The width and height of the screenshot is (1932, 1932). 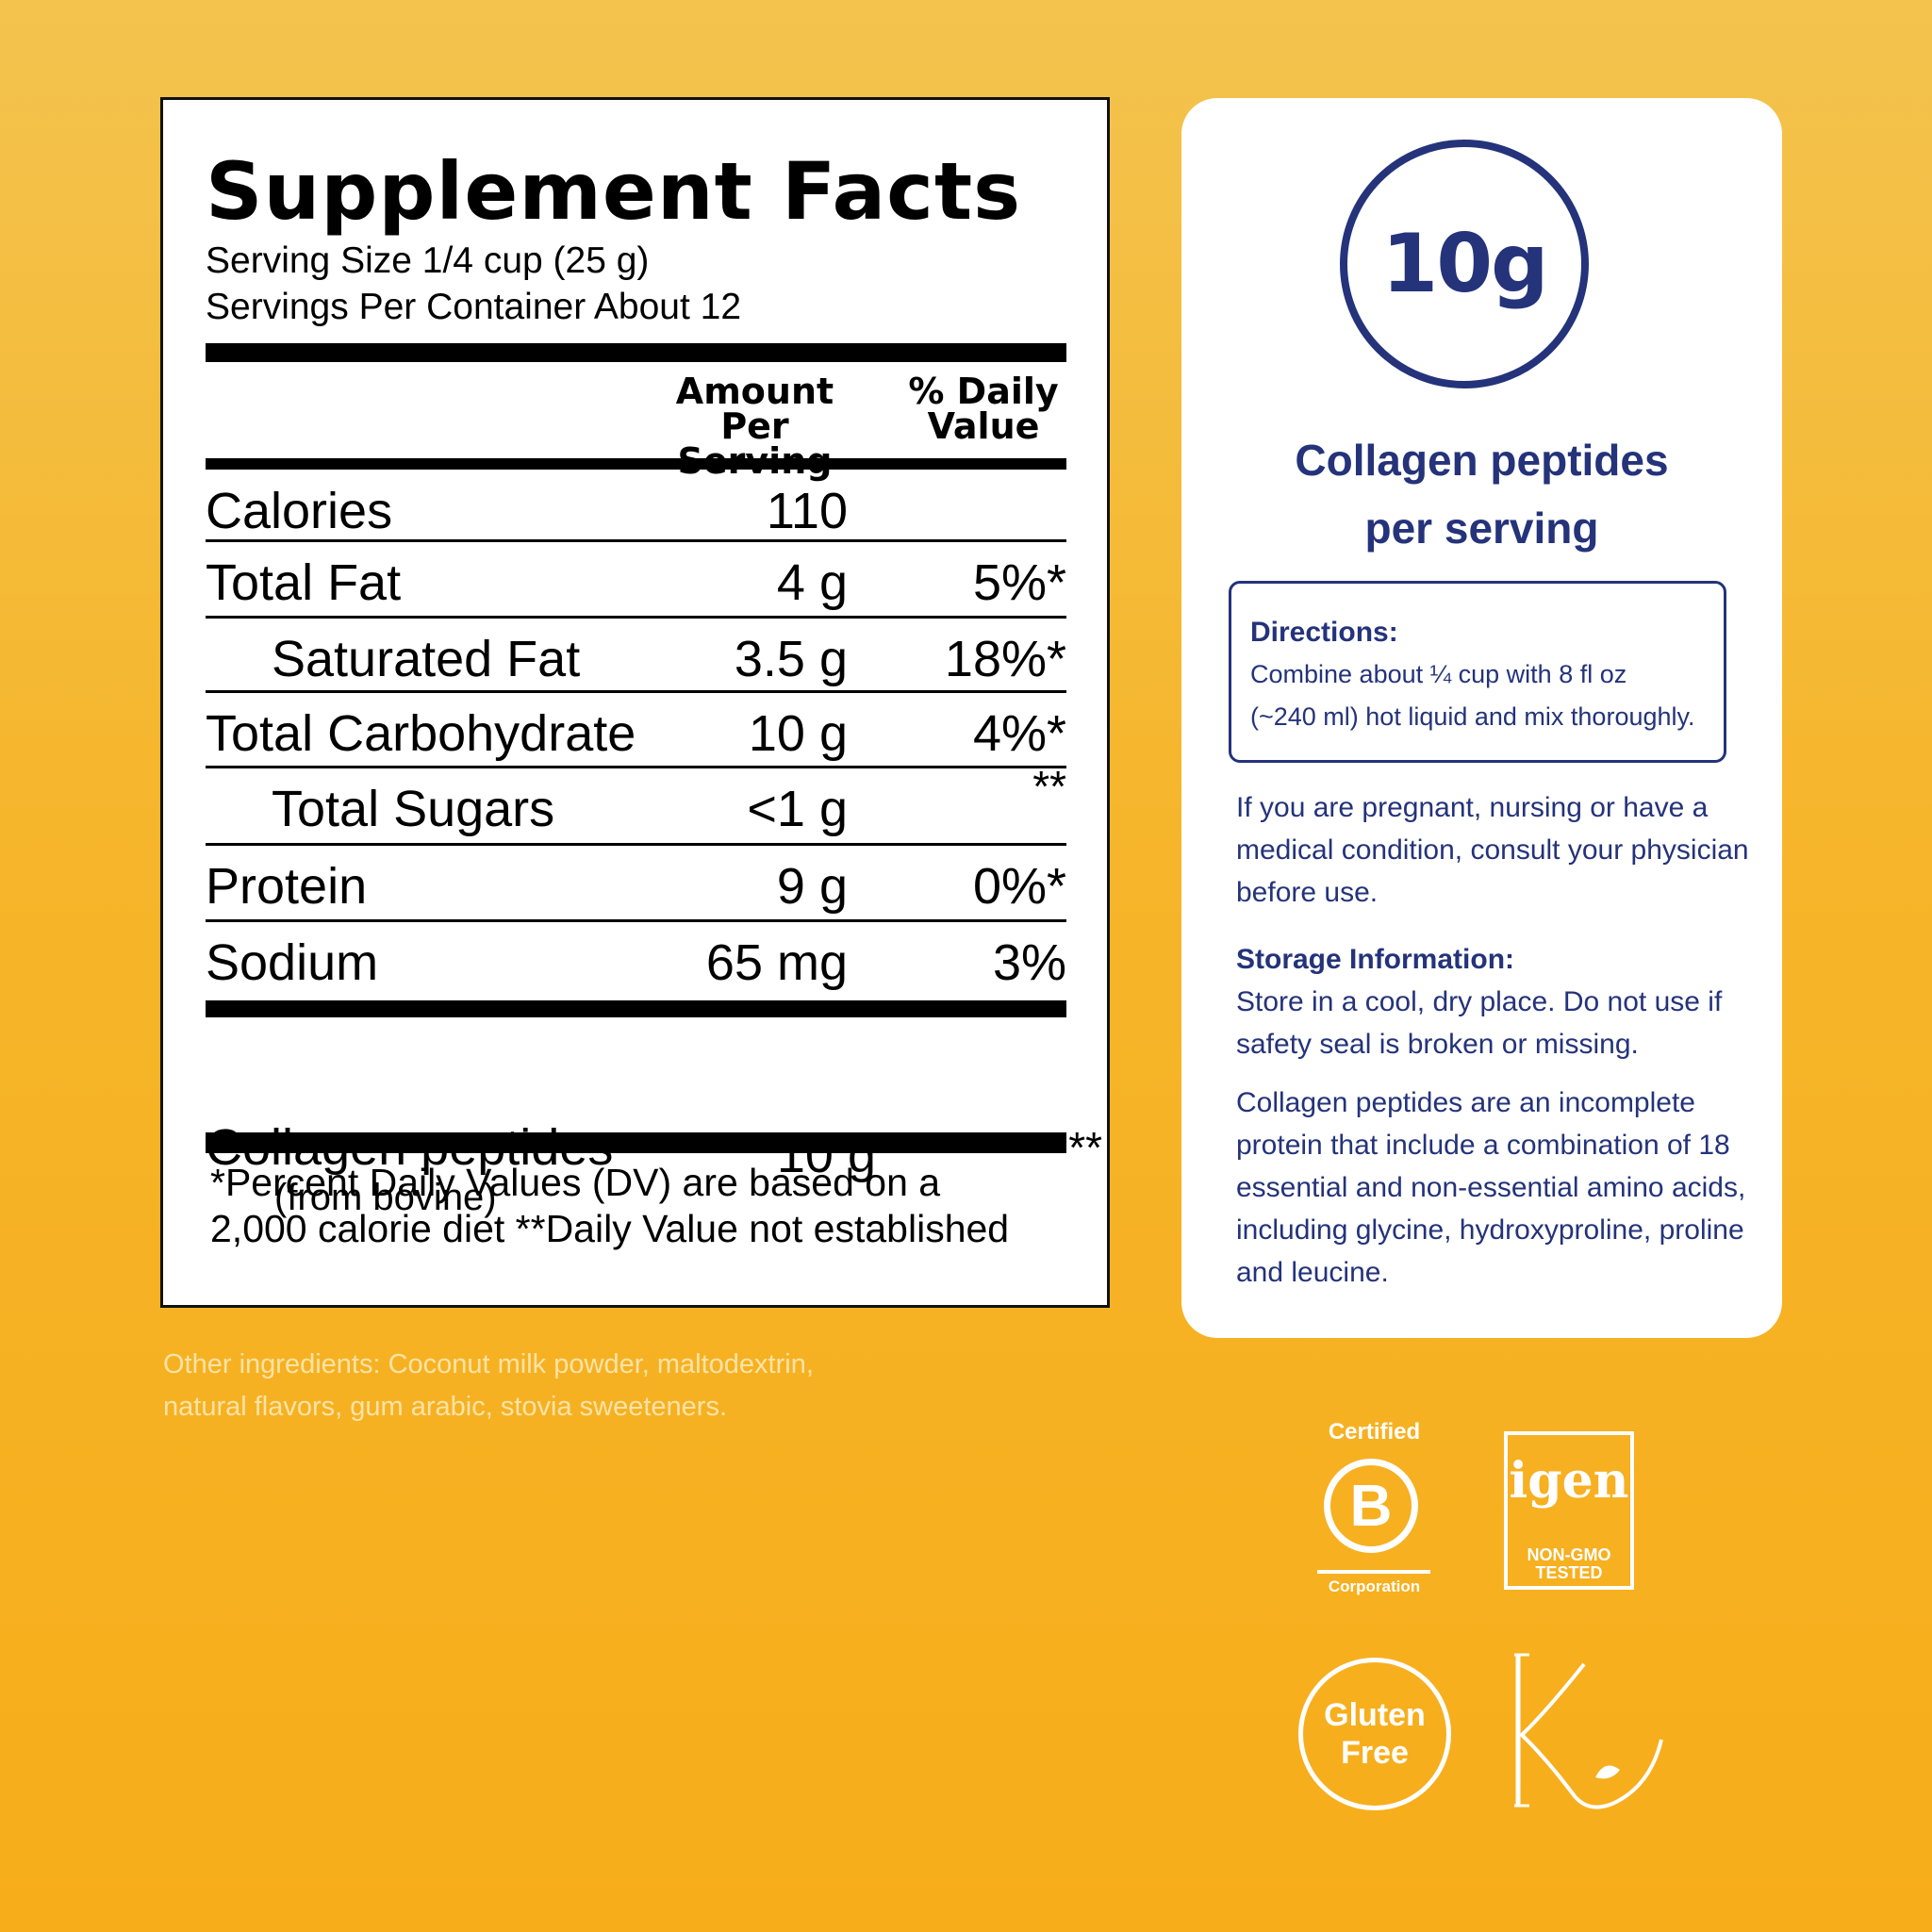 I want to click on directions-text-1: Combine about ¼ cup with 8 fl oz, so click(x=1438, y=674).